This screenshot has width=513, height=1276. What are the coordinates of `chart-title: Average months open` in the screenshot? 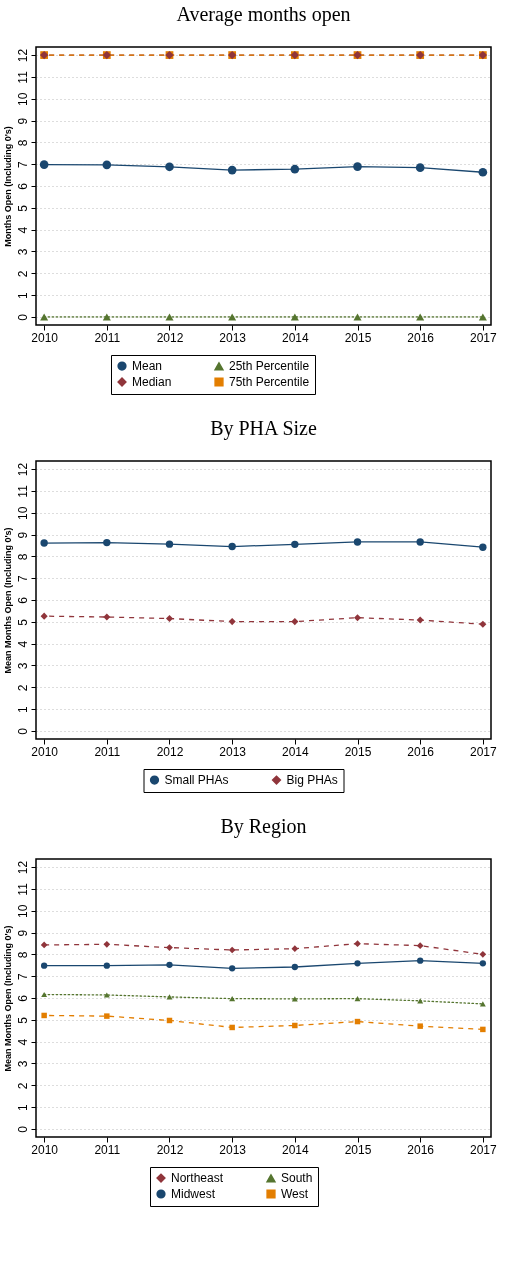 It's located at (263, 14).